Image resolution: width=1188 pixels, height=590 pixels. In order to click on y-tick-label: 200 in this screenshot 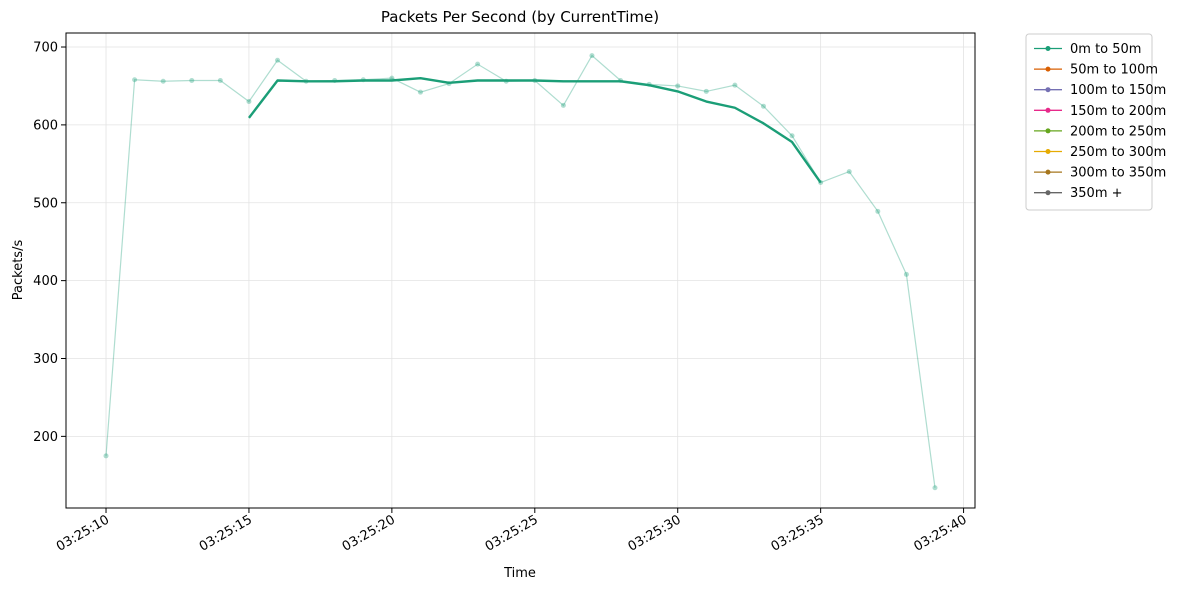, I will do `click(45, 437)`.